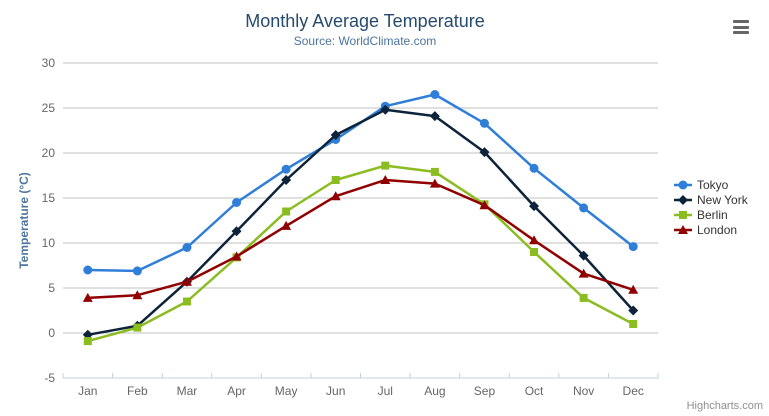  I want to click on y-axis-label: 0, so click(51, 333).